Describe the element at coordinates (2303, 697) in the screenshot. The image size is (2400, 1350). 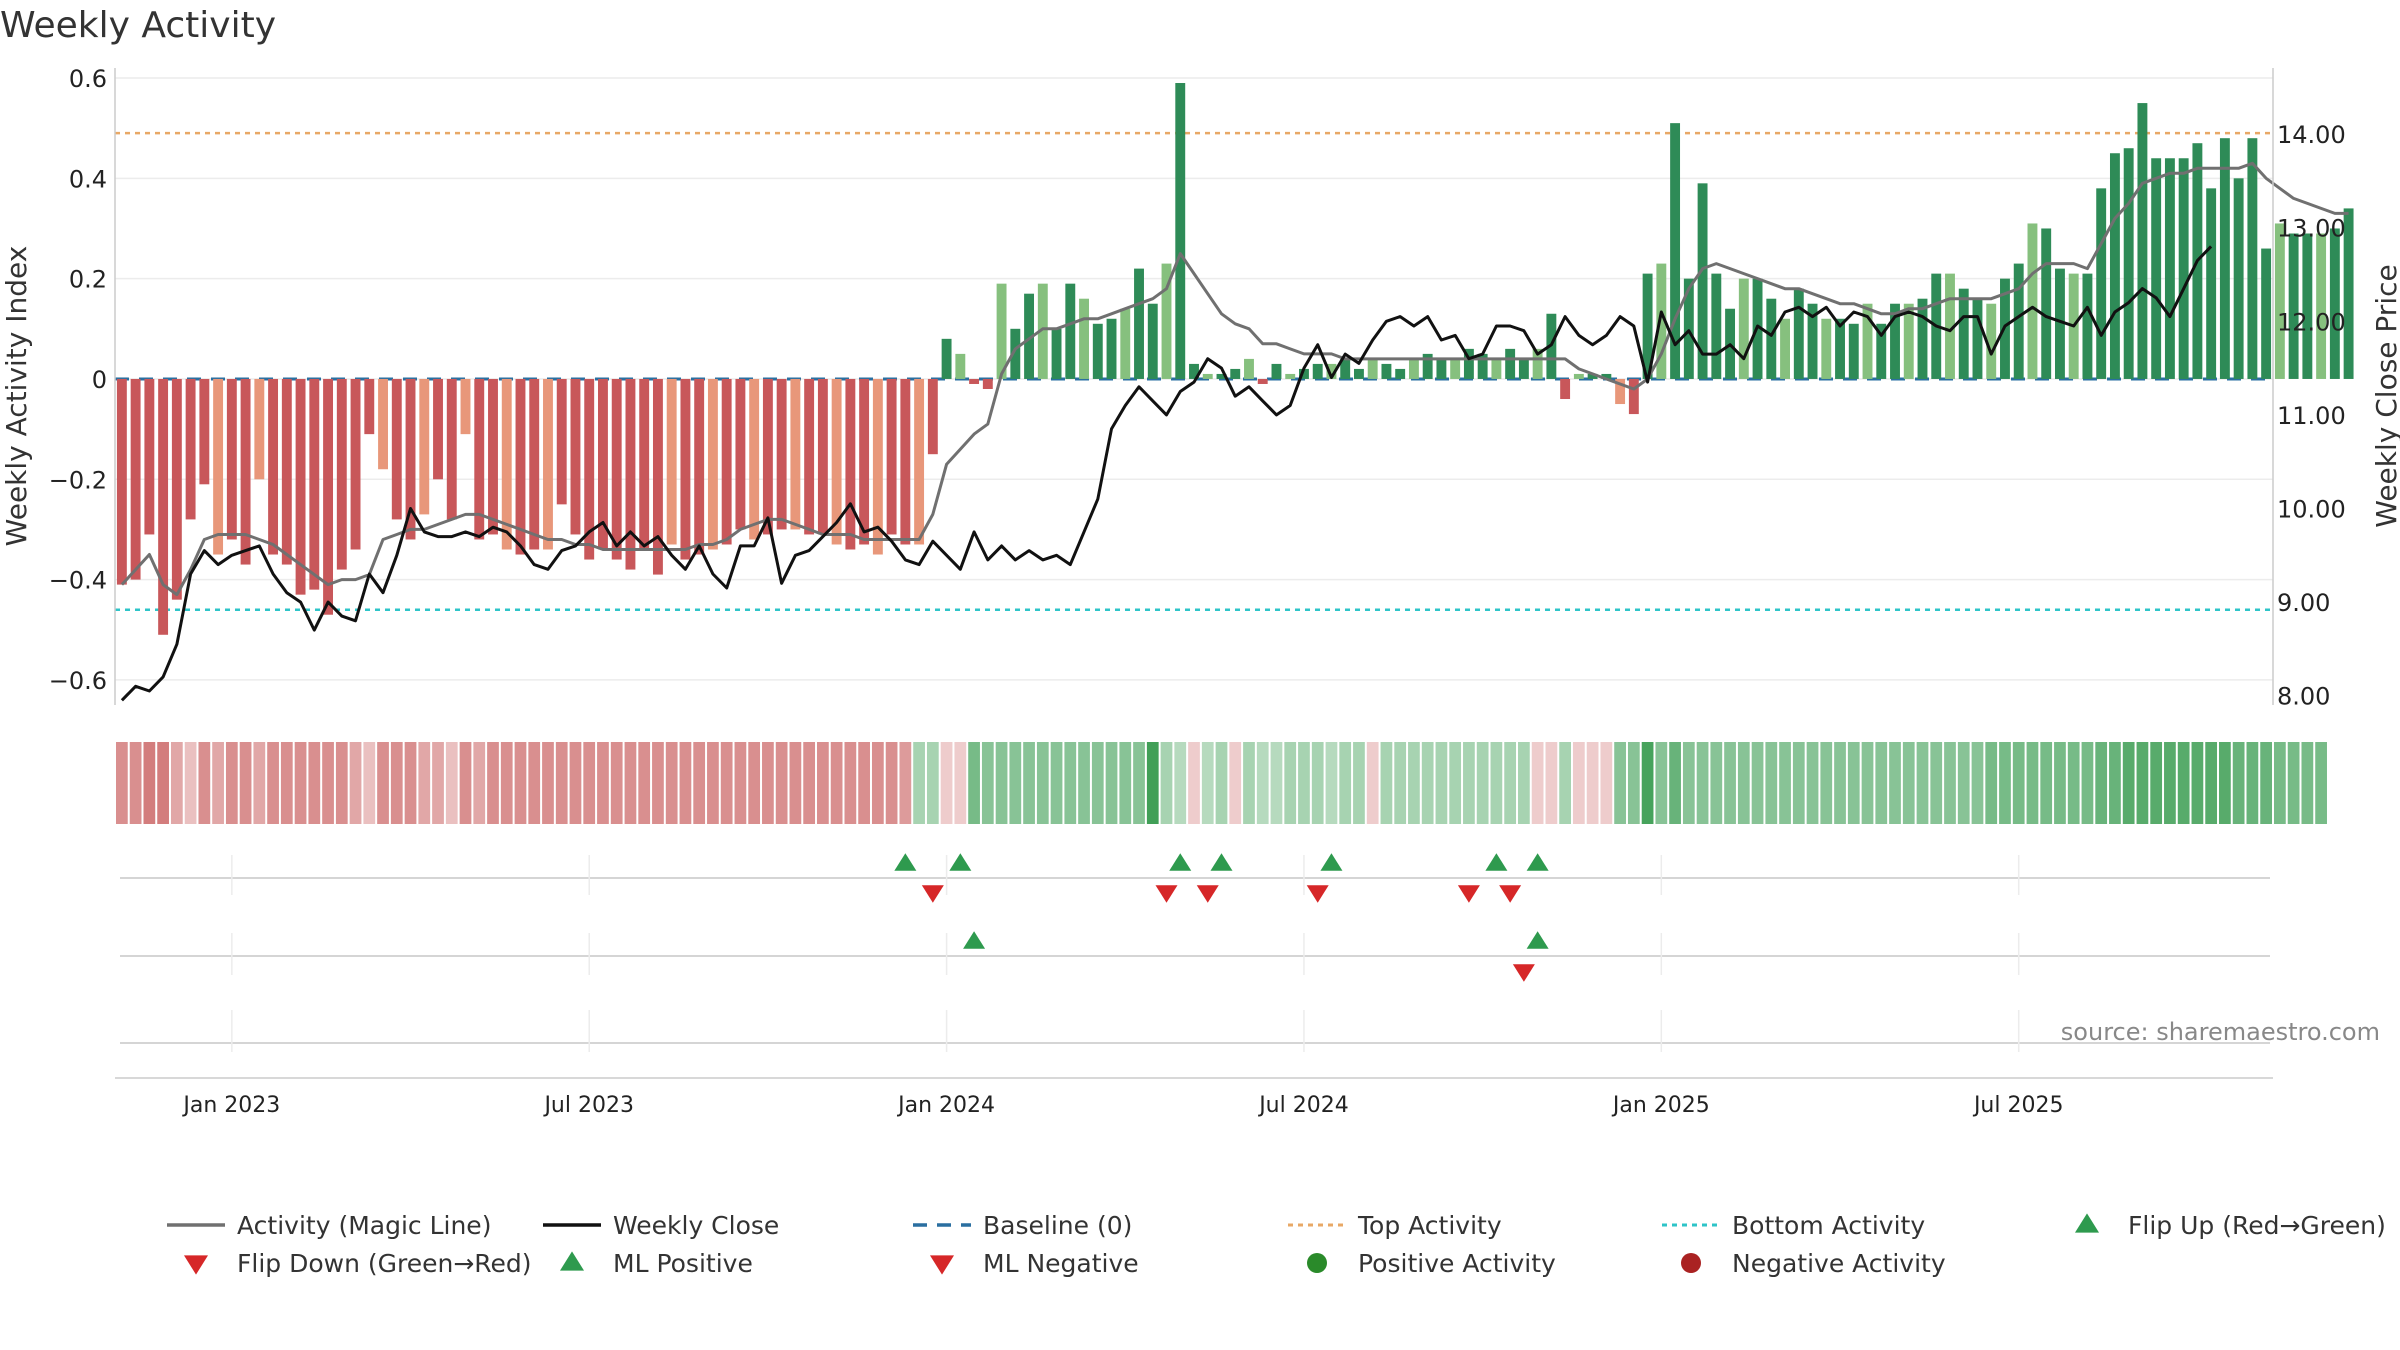
I see `y-right-tick-label: 8.00` at that location.